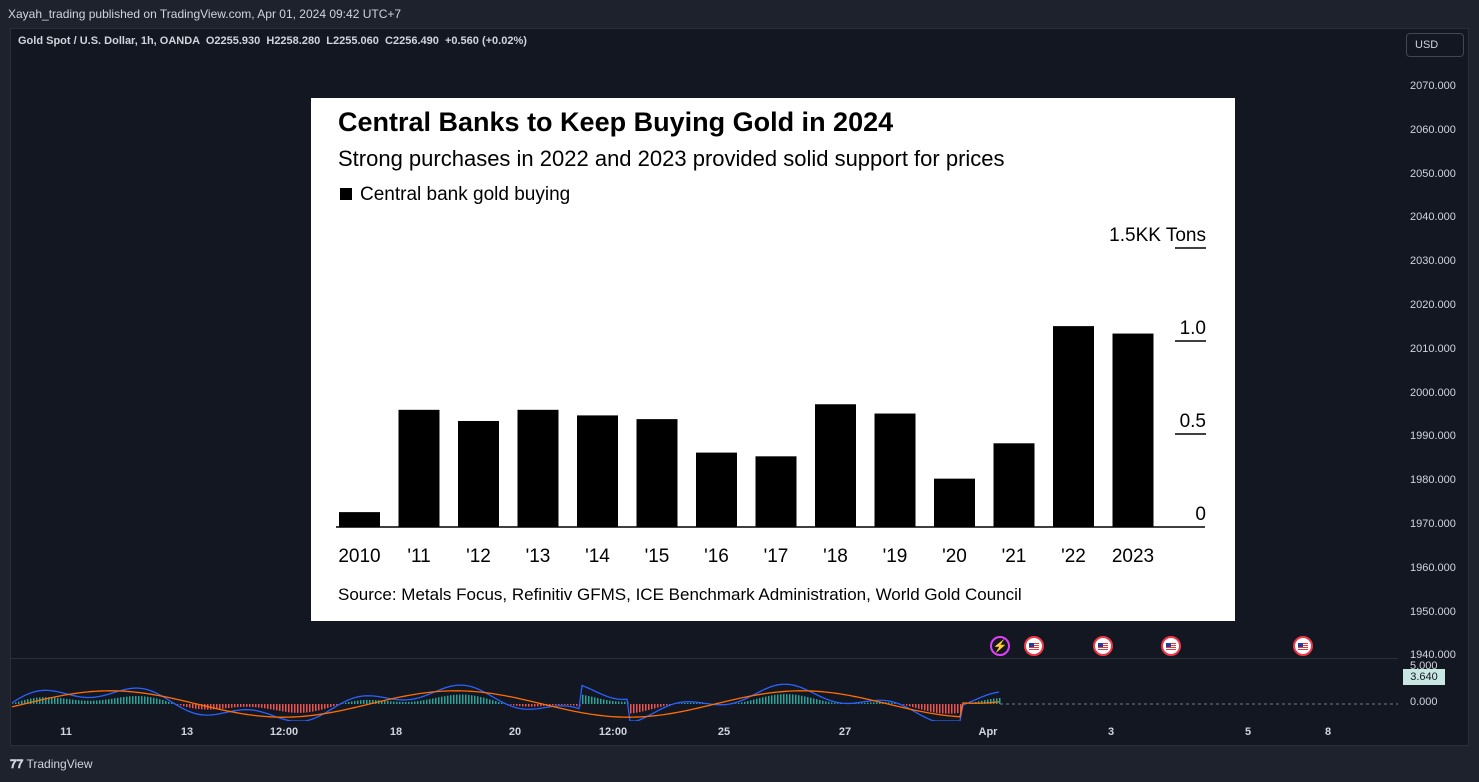 The height and width of the screenshot is (782, 1479). What do you see at coordinates (1433, 261) in the screenshot?
I see `price-axis-label: 2030.000` at bounding box center [1433, 261].